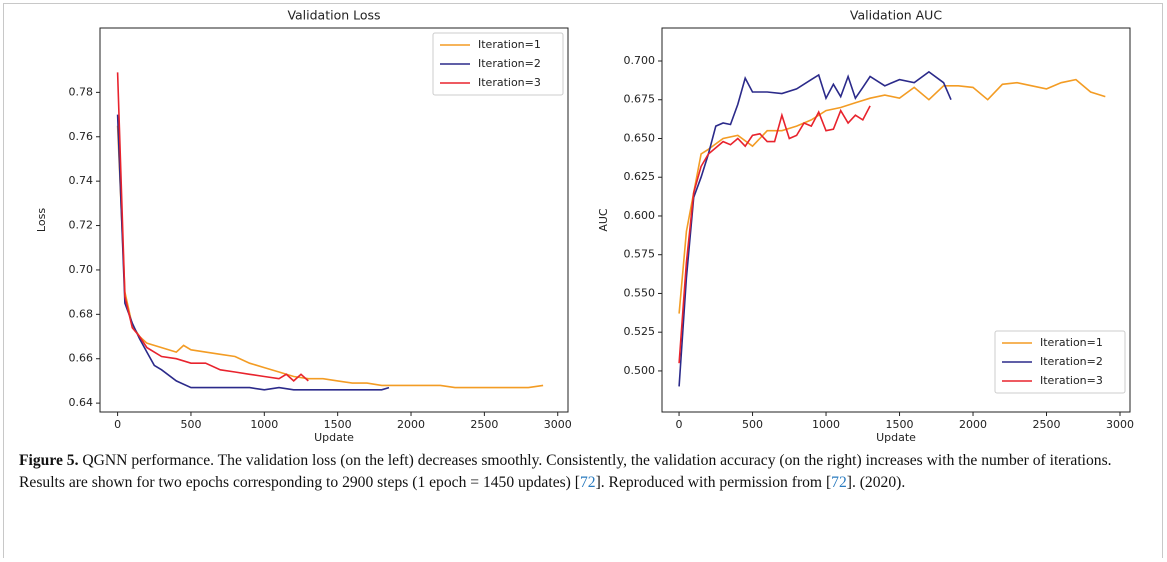  What do you see at coordinates (640, 60) in the screenshot?
I see `y-tick-label: 0.700` at bounding box center [640, 60].